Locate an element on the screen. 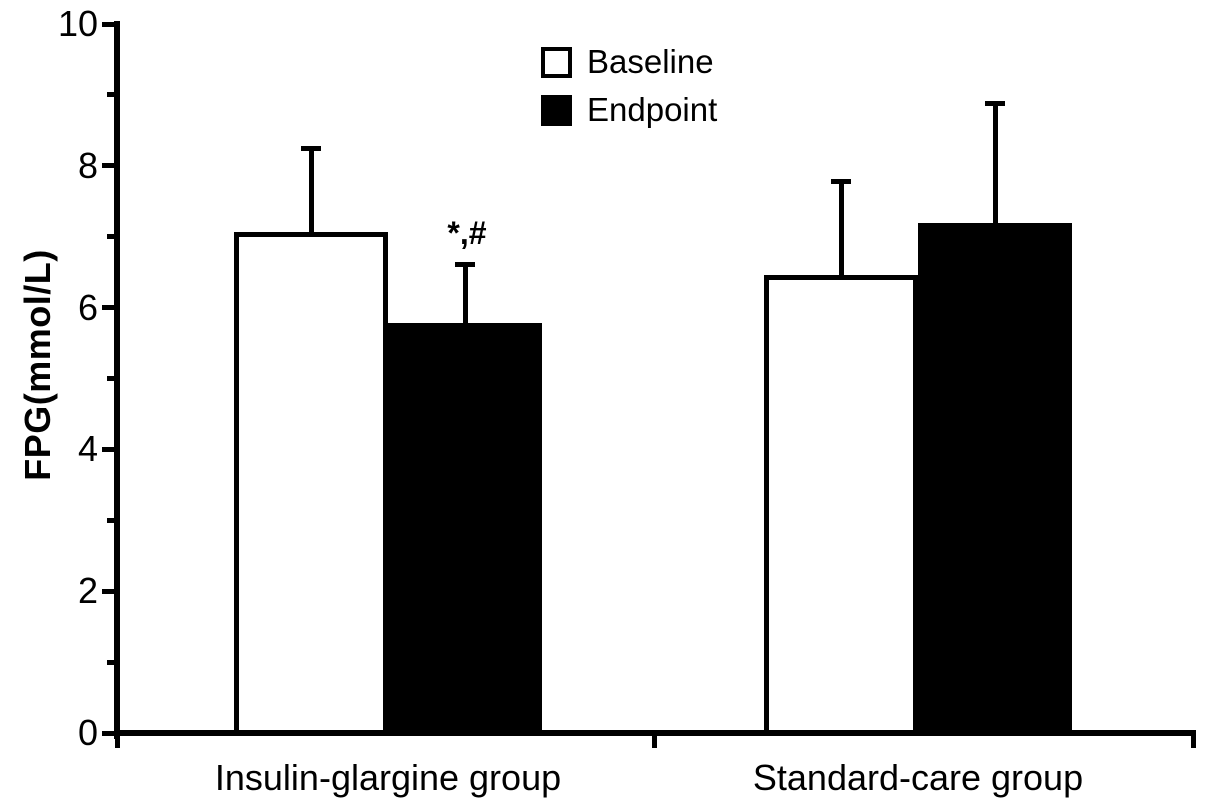 Image resolution: width=1205 pixels, height=811 pixels. x-axis-line is located at coordinates (655, 733).